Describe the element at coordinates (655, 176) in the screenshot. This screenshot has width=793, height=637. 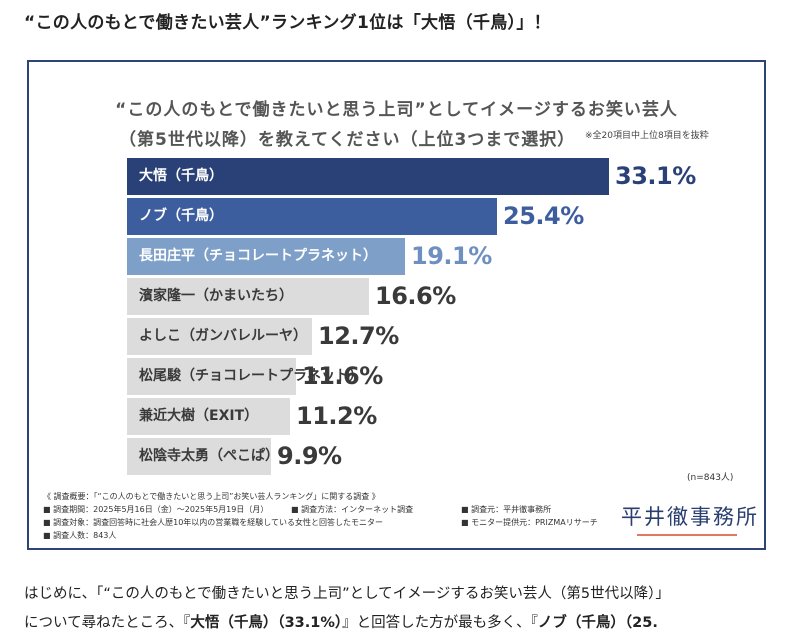
I see `bar-value: 33.1%` at that location.